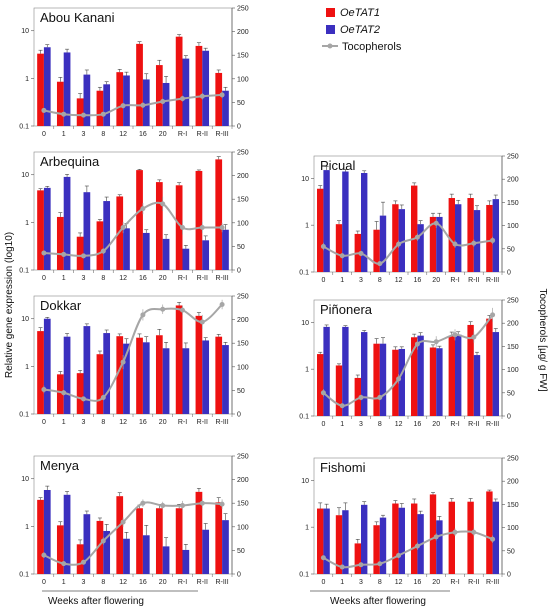 The width and height of the screenshot is (550, 611). Describe the element at coordinates (70, 161) in the screenshot. I see `panel-title: Arbequina` at that location.